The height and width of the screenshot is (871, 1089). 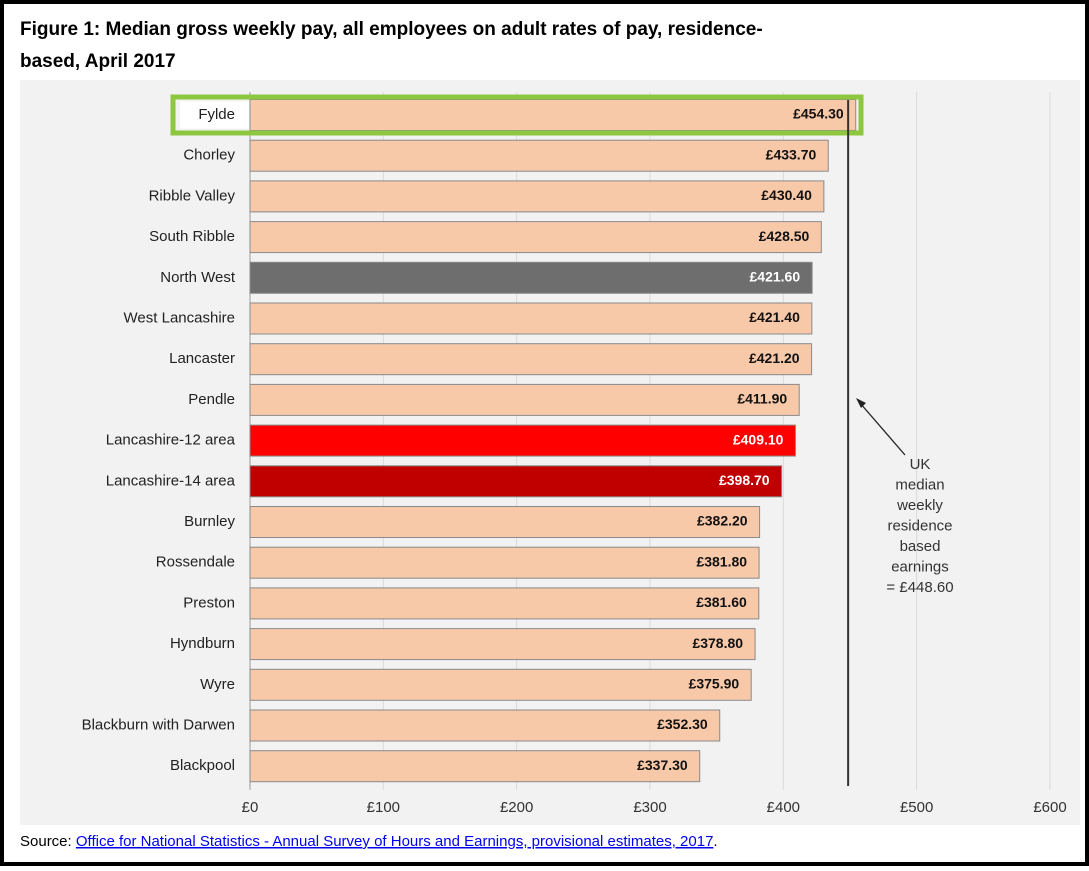 What do you see at coordinates (717, 643) in the screenshot?
I see `data-label: £378.80` at bounding box center [717, 643].